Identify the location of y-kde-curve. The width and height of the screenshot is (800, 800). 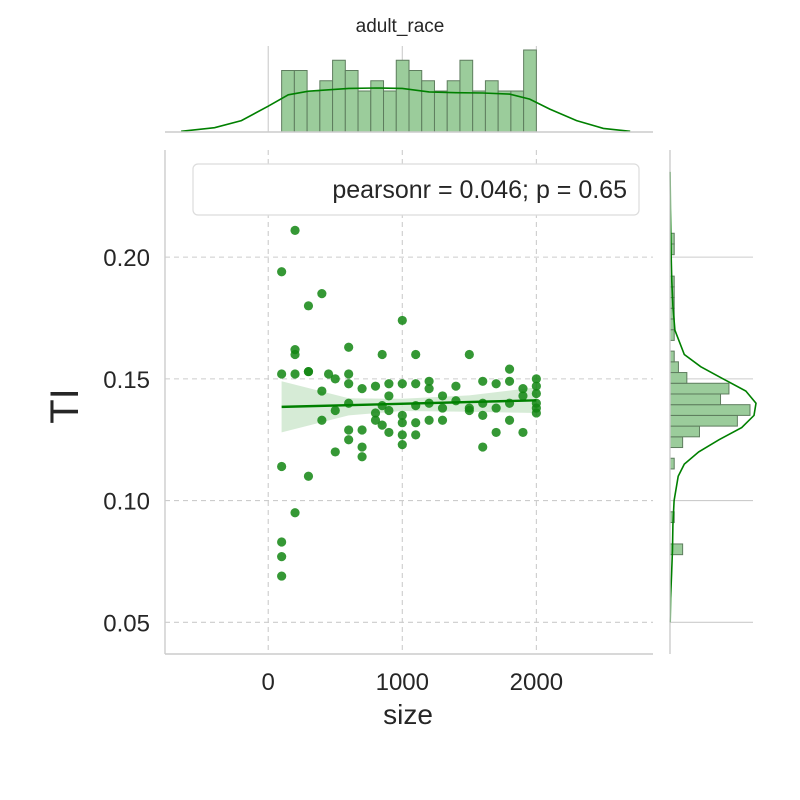
(713, 397).